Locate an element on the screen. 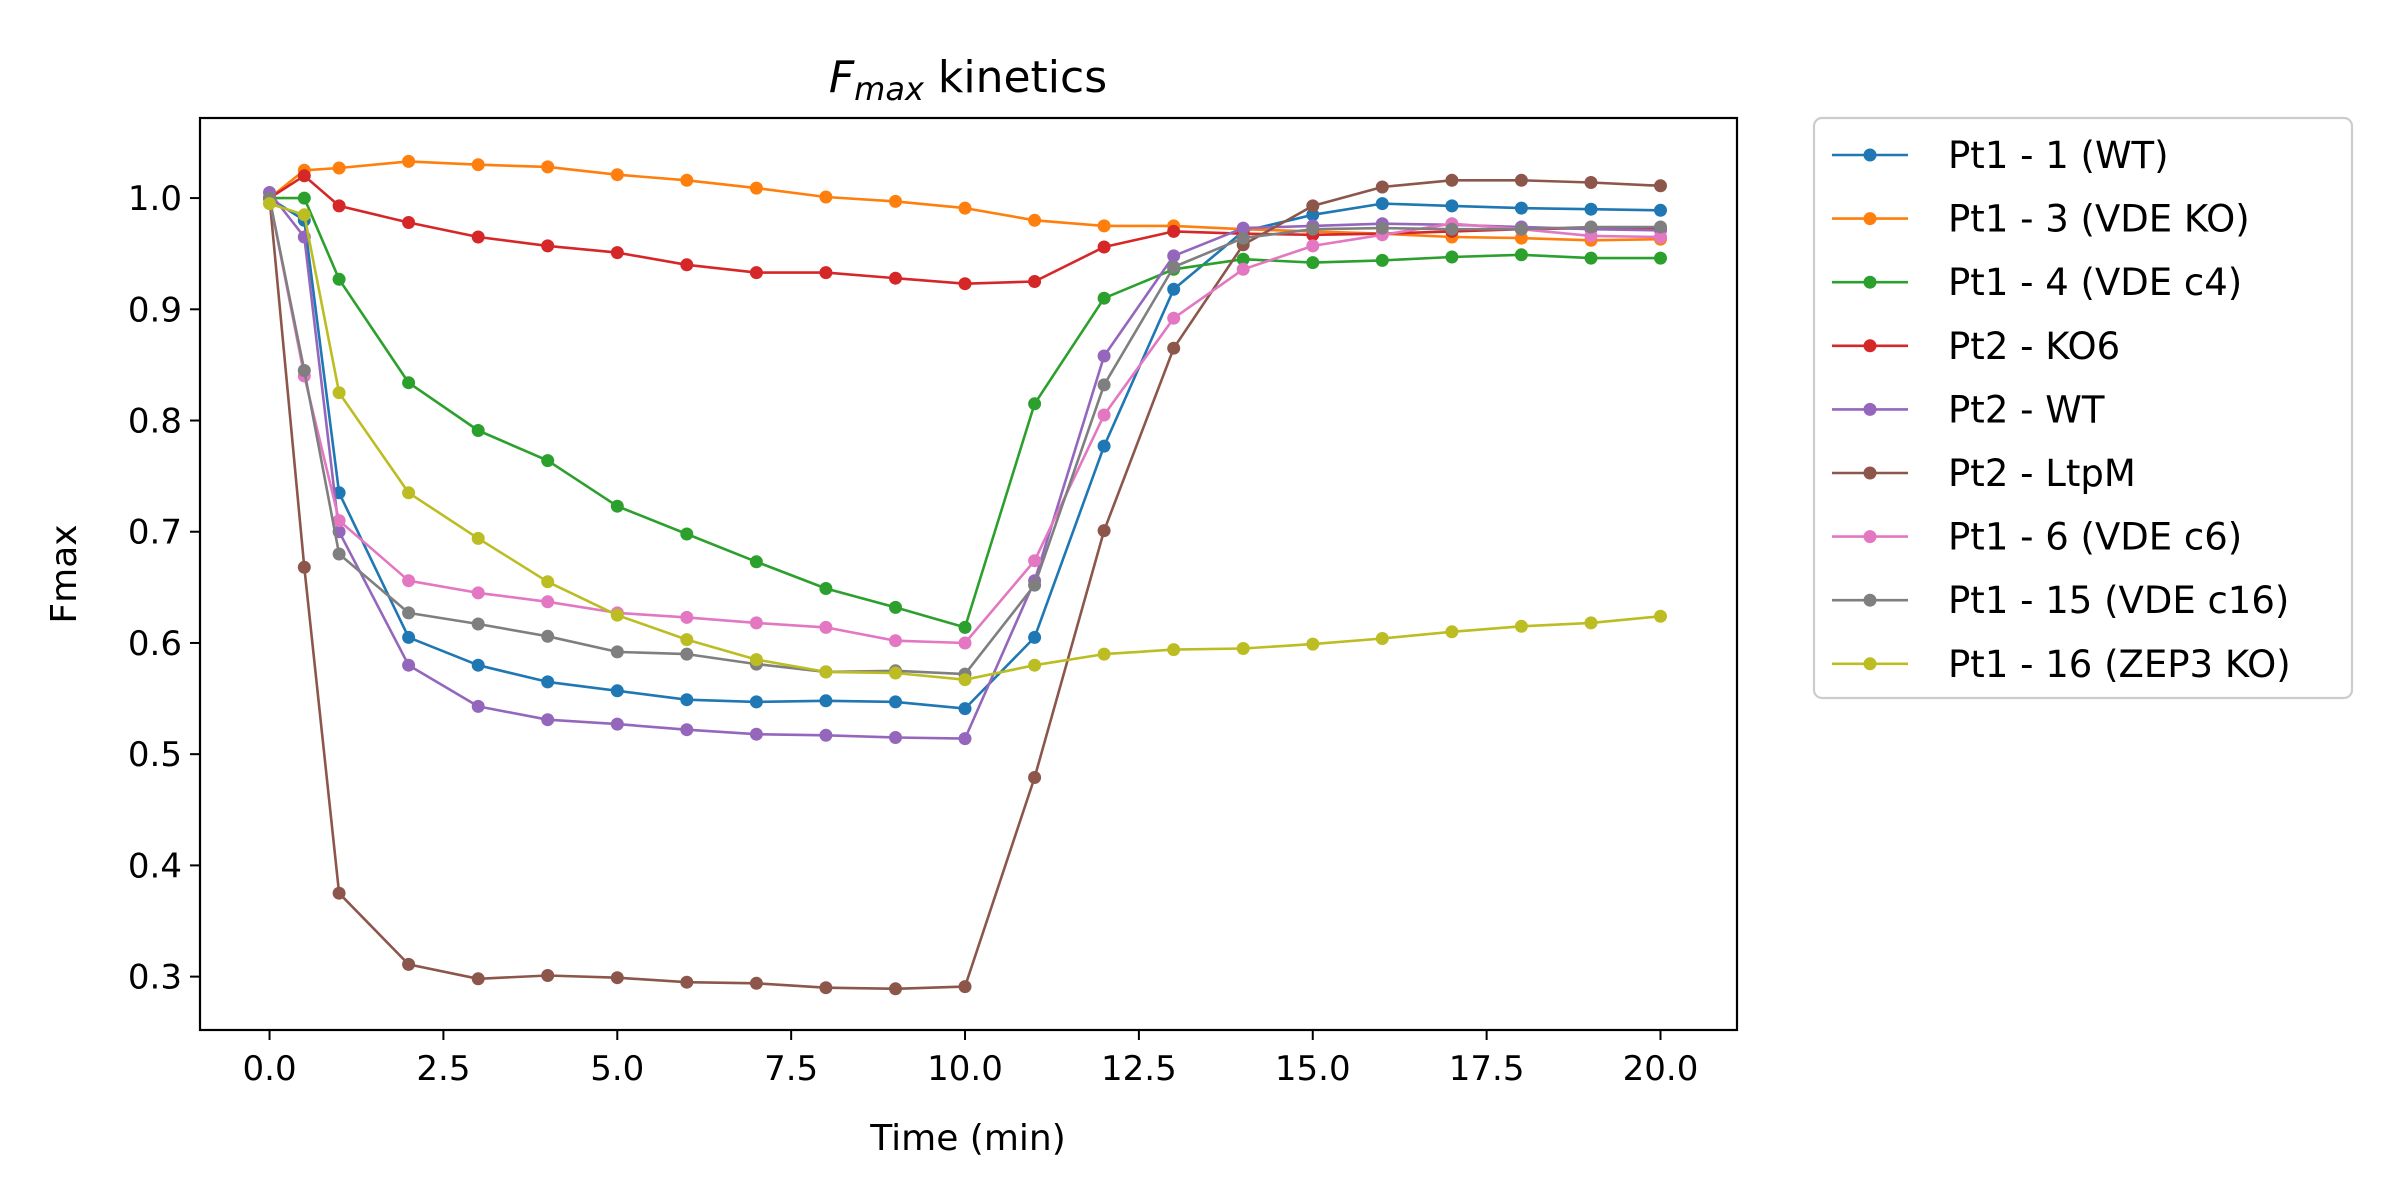 Image resolution: width=2400 pixels, height=1200 pixels. chart-title-rest: kinetics is located at coordinates (1015, 77).